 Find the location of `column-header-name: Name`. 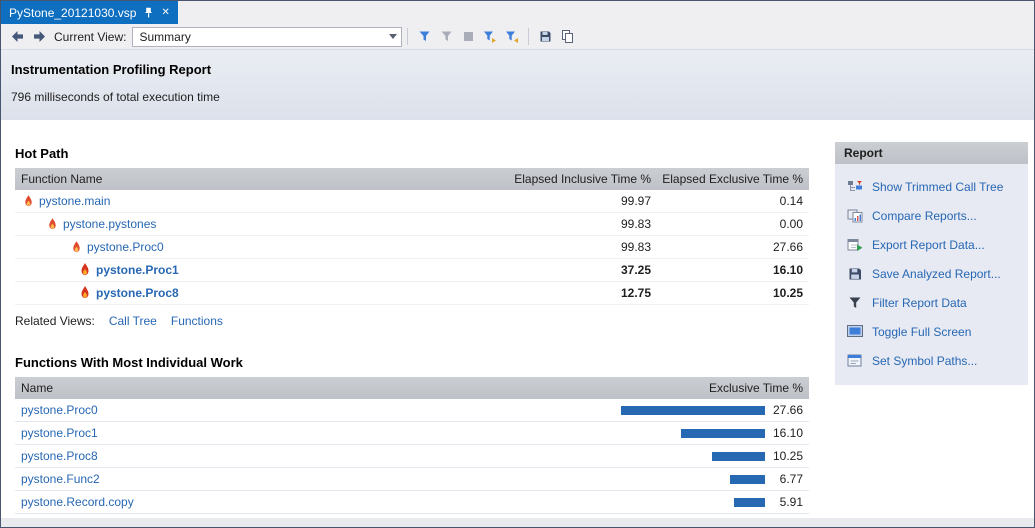

column-header-name: Name is located at coordinates (37, 388).